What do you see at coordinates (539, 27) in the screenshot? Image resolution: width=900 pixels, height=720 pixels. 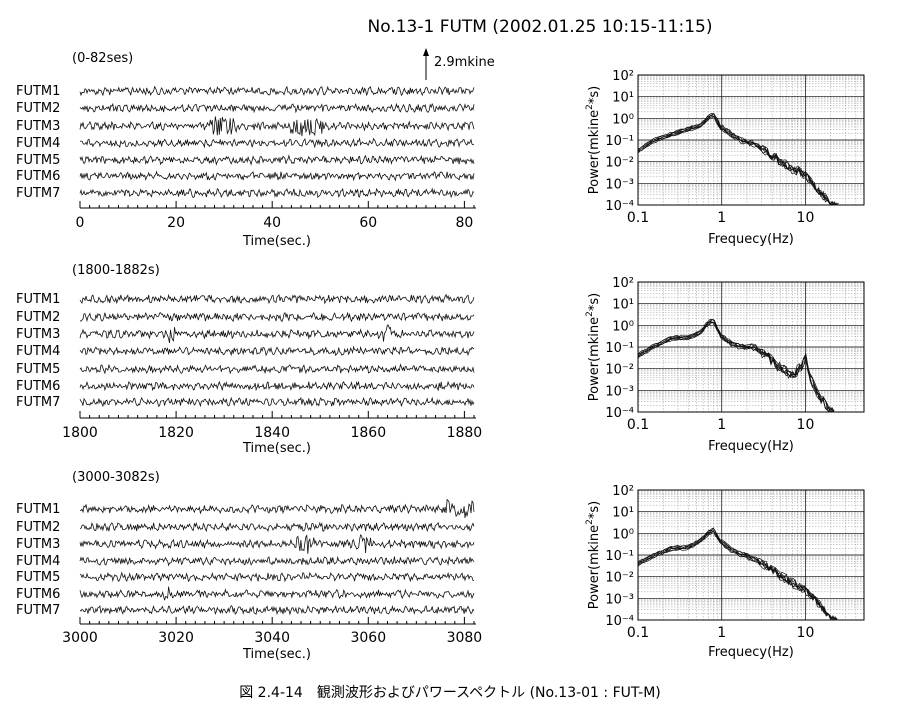 I see `figure-title: No.13-1 FUTM (2002.01.25 10:15-11:15)` at bounding box center [539, 27].